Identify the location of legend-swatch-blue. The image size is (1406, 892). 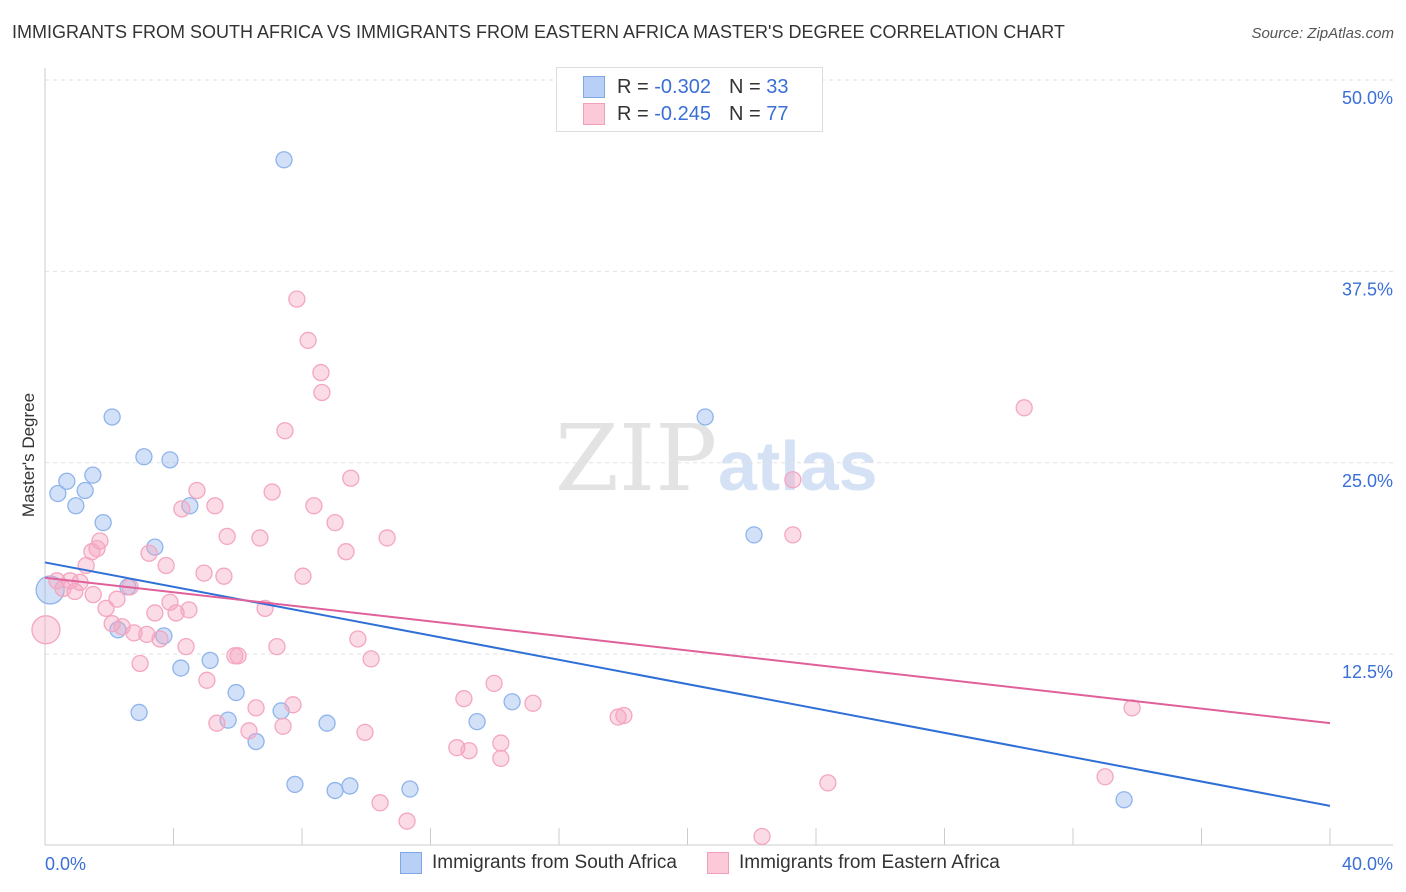
(411, 863).